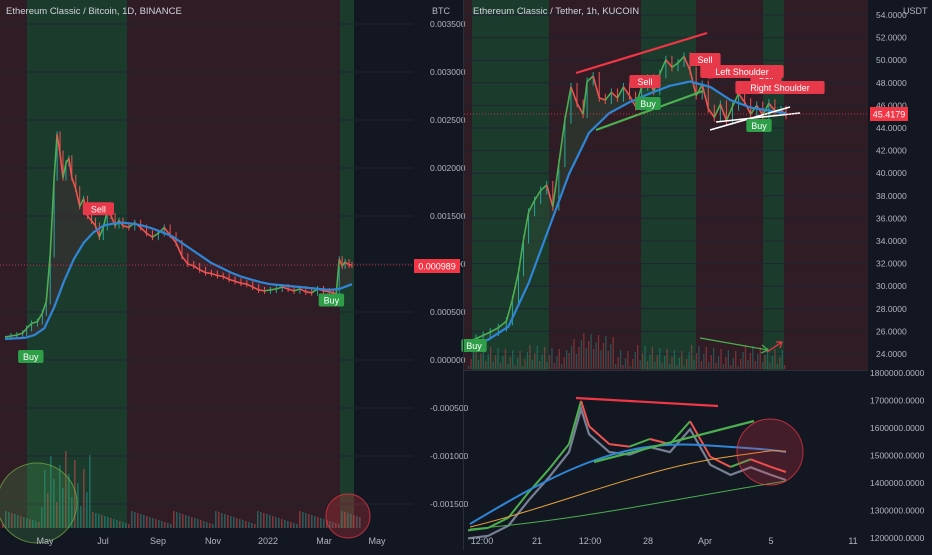 This screenshot has height=555, width=932. Describe the element at coordinates (103, 541) in the screenshot. I see `left-x-tick-label: Jul` at that location.